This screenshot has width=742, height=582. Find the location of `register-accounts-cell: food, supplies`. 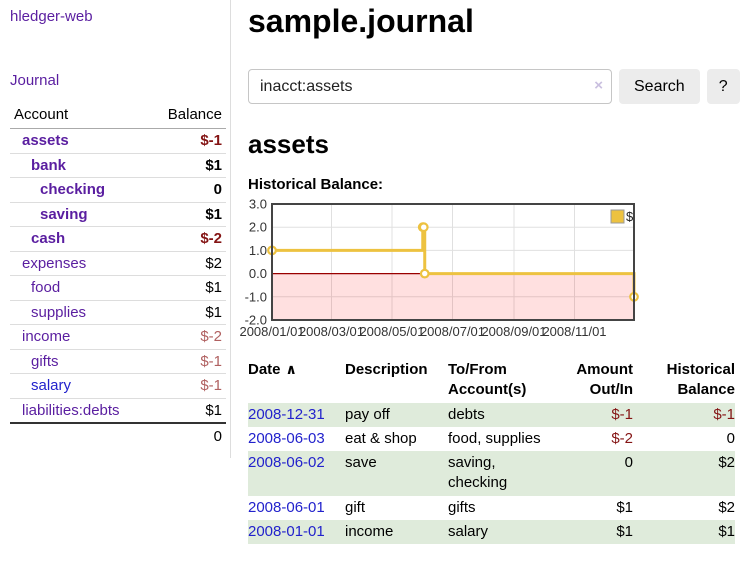

register-accounts-cell: food, supplies is located at coordinates (494, 438).